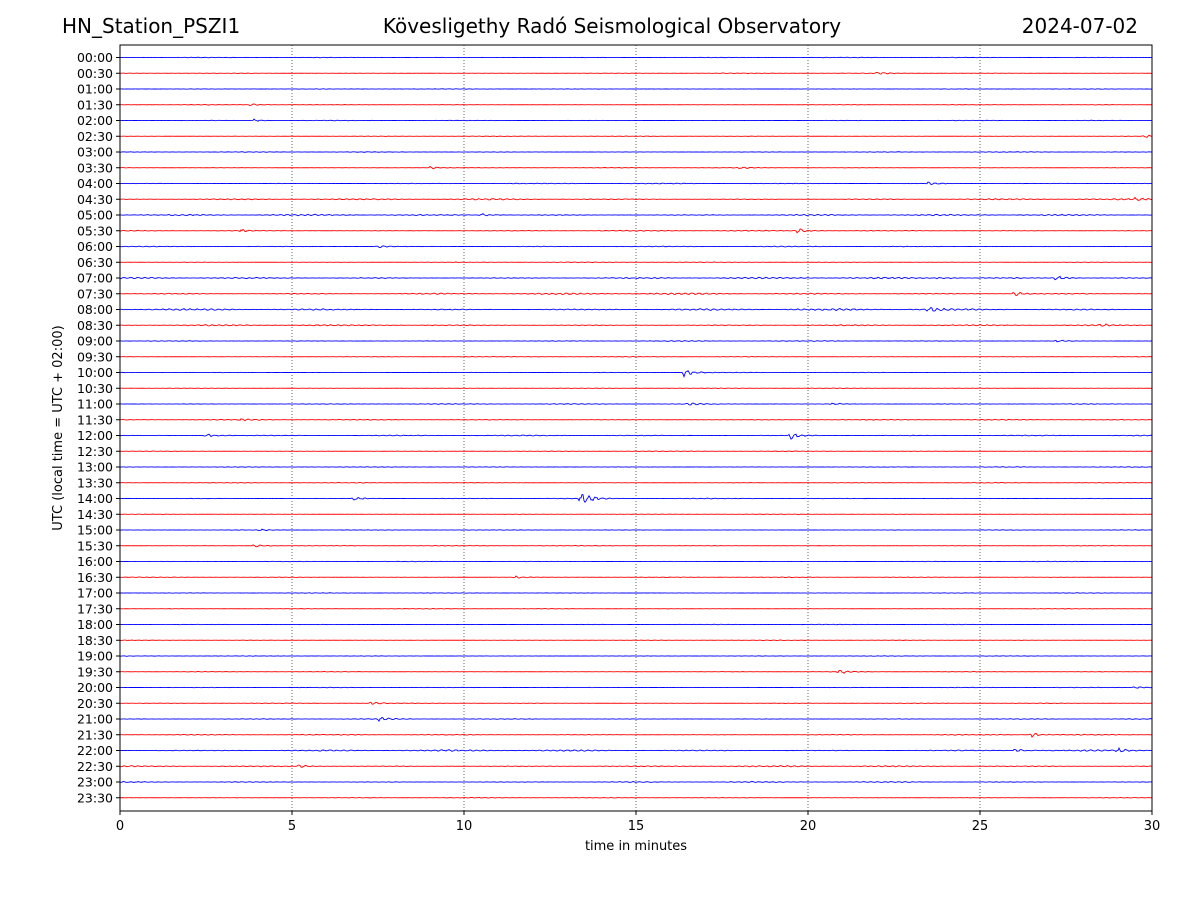 The width and height of the screenshot is (1200, 900). What do you see at coordinates (95, 687) in the screenshot?
I see `y-tick-label: 20:00` at bounding box center [95, 687].